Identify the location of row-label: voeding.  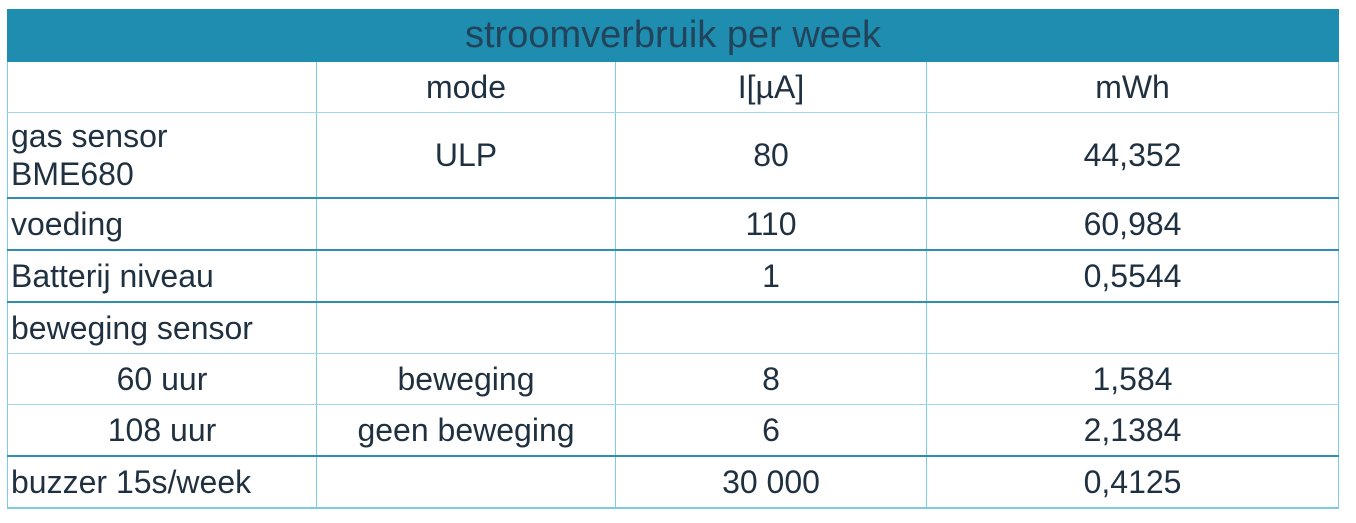
(162, 224).